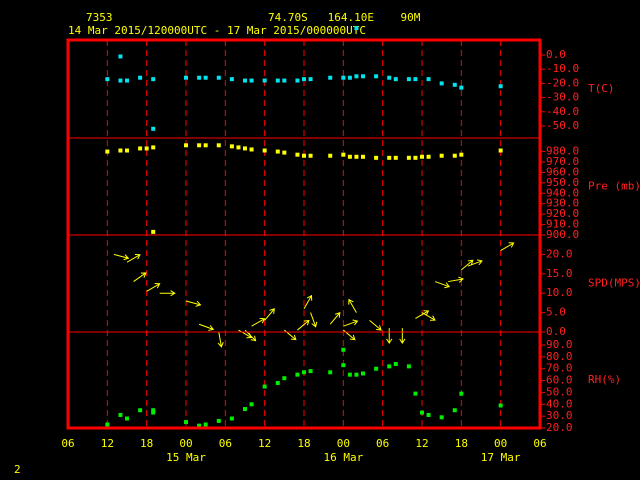 Image resolution: width=640 pixels, height=480 pixels. I want to click on station-location: 74.70S 164.10E 90M, so click(344, 17).